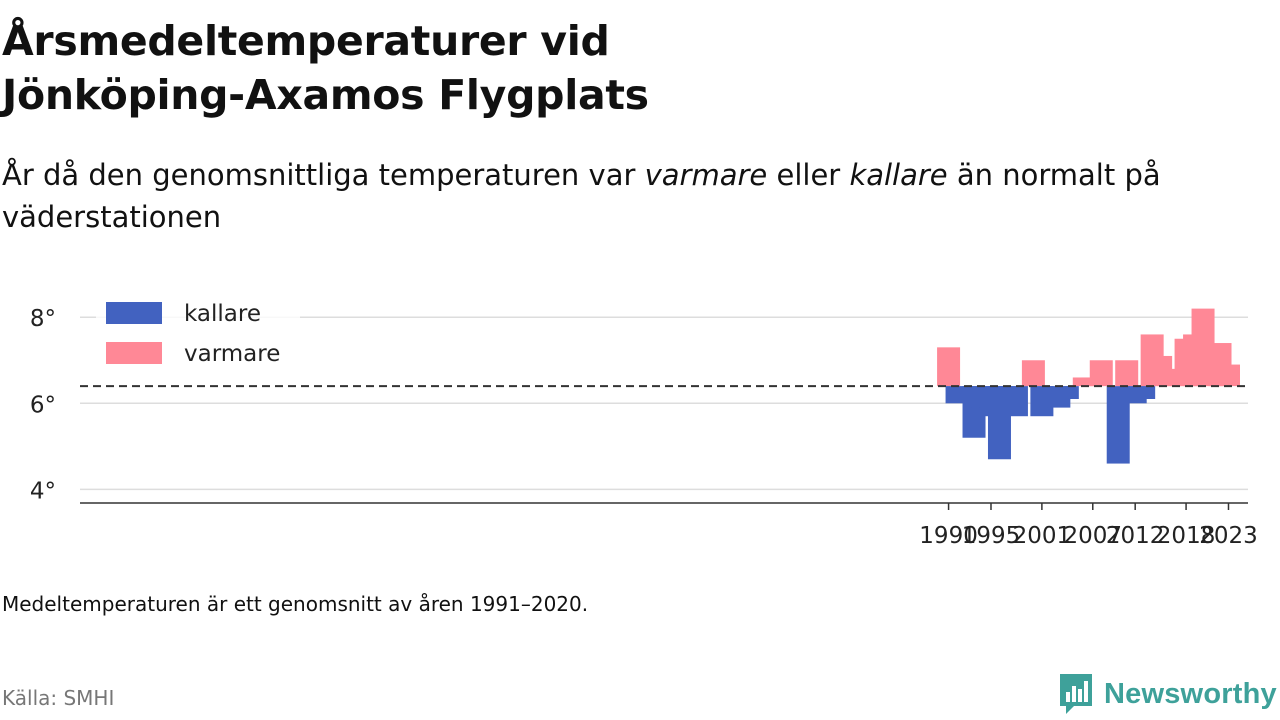 This screenshot has height=720, width=1280. I want to click on bar-2008, so click(1101, 373).